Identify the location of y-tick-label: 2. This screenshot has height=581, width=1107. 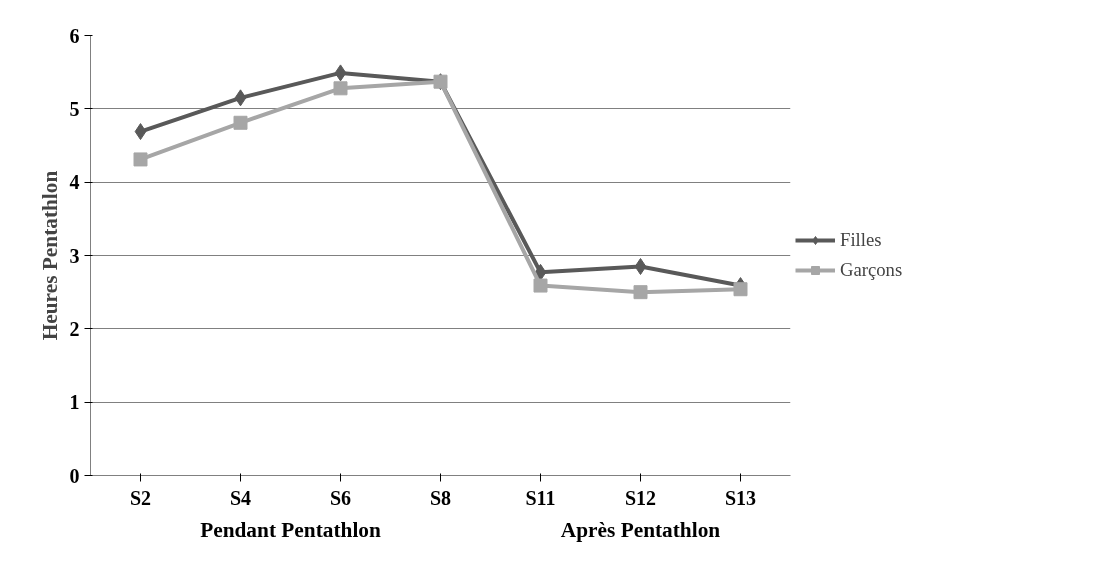
(74, 328).